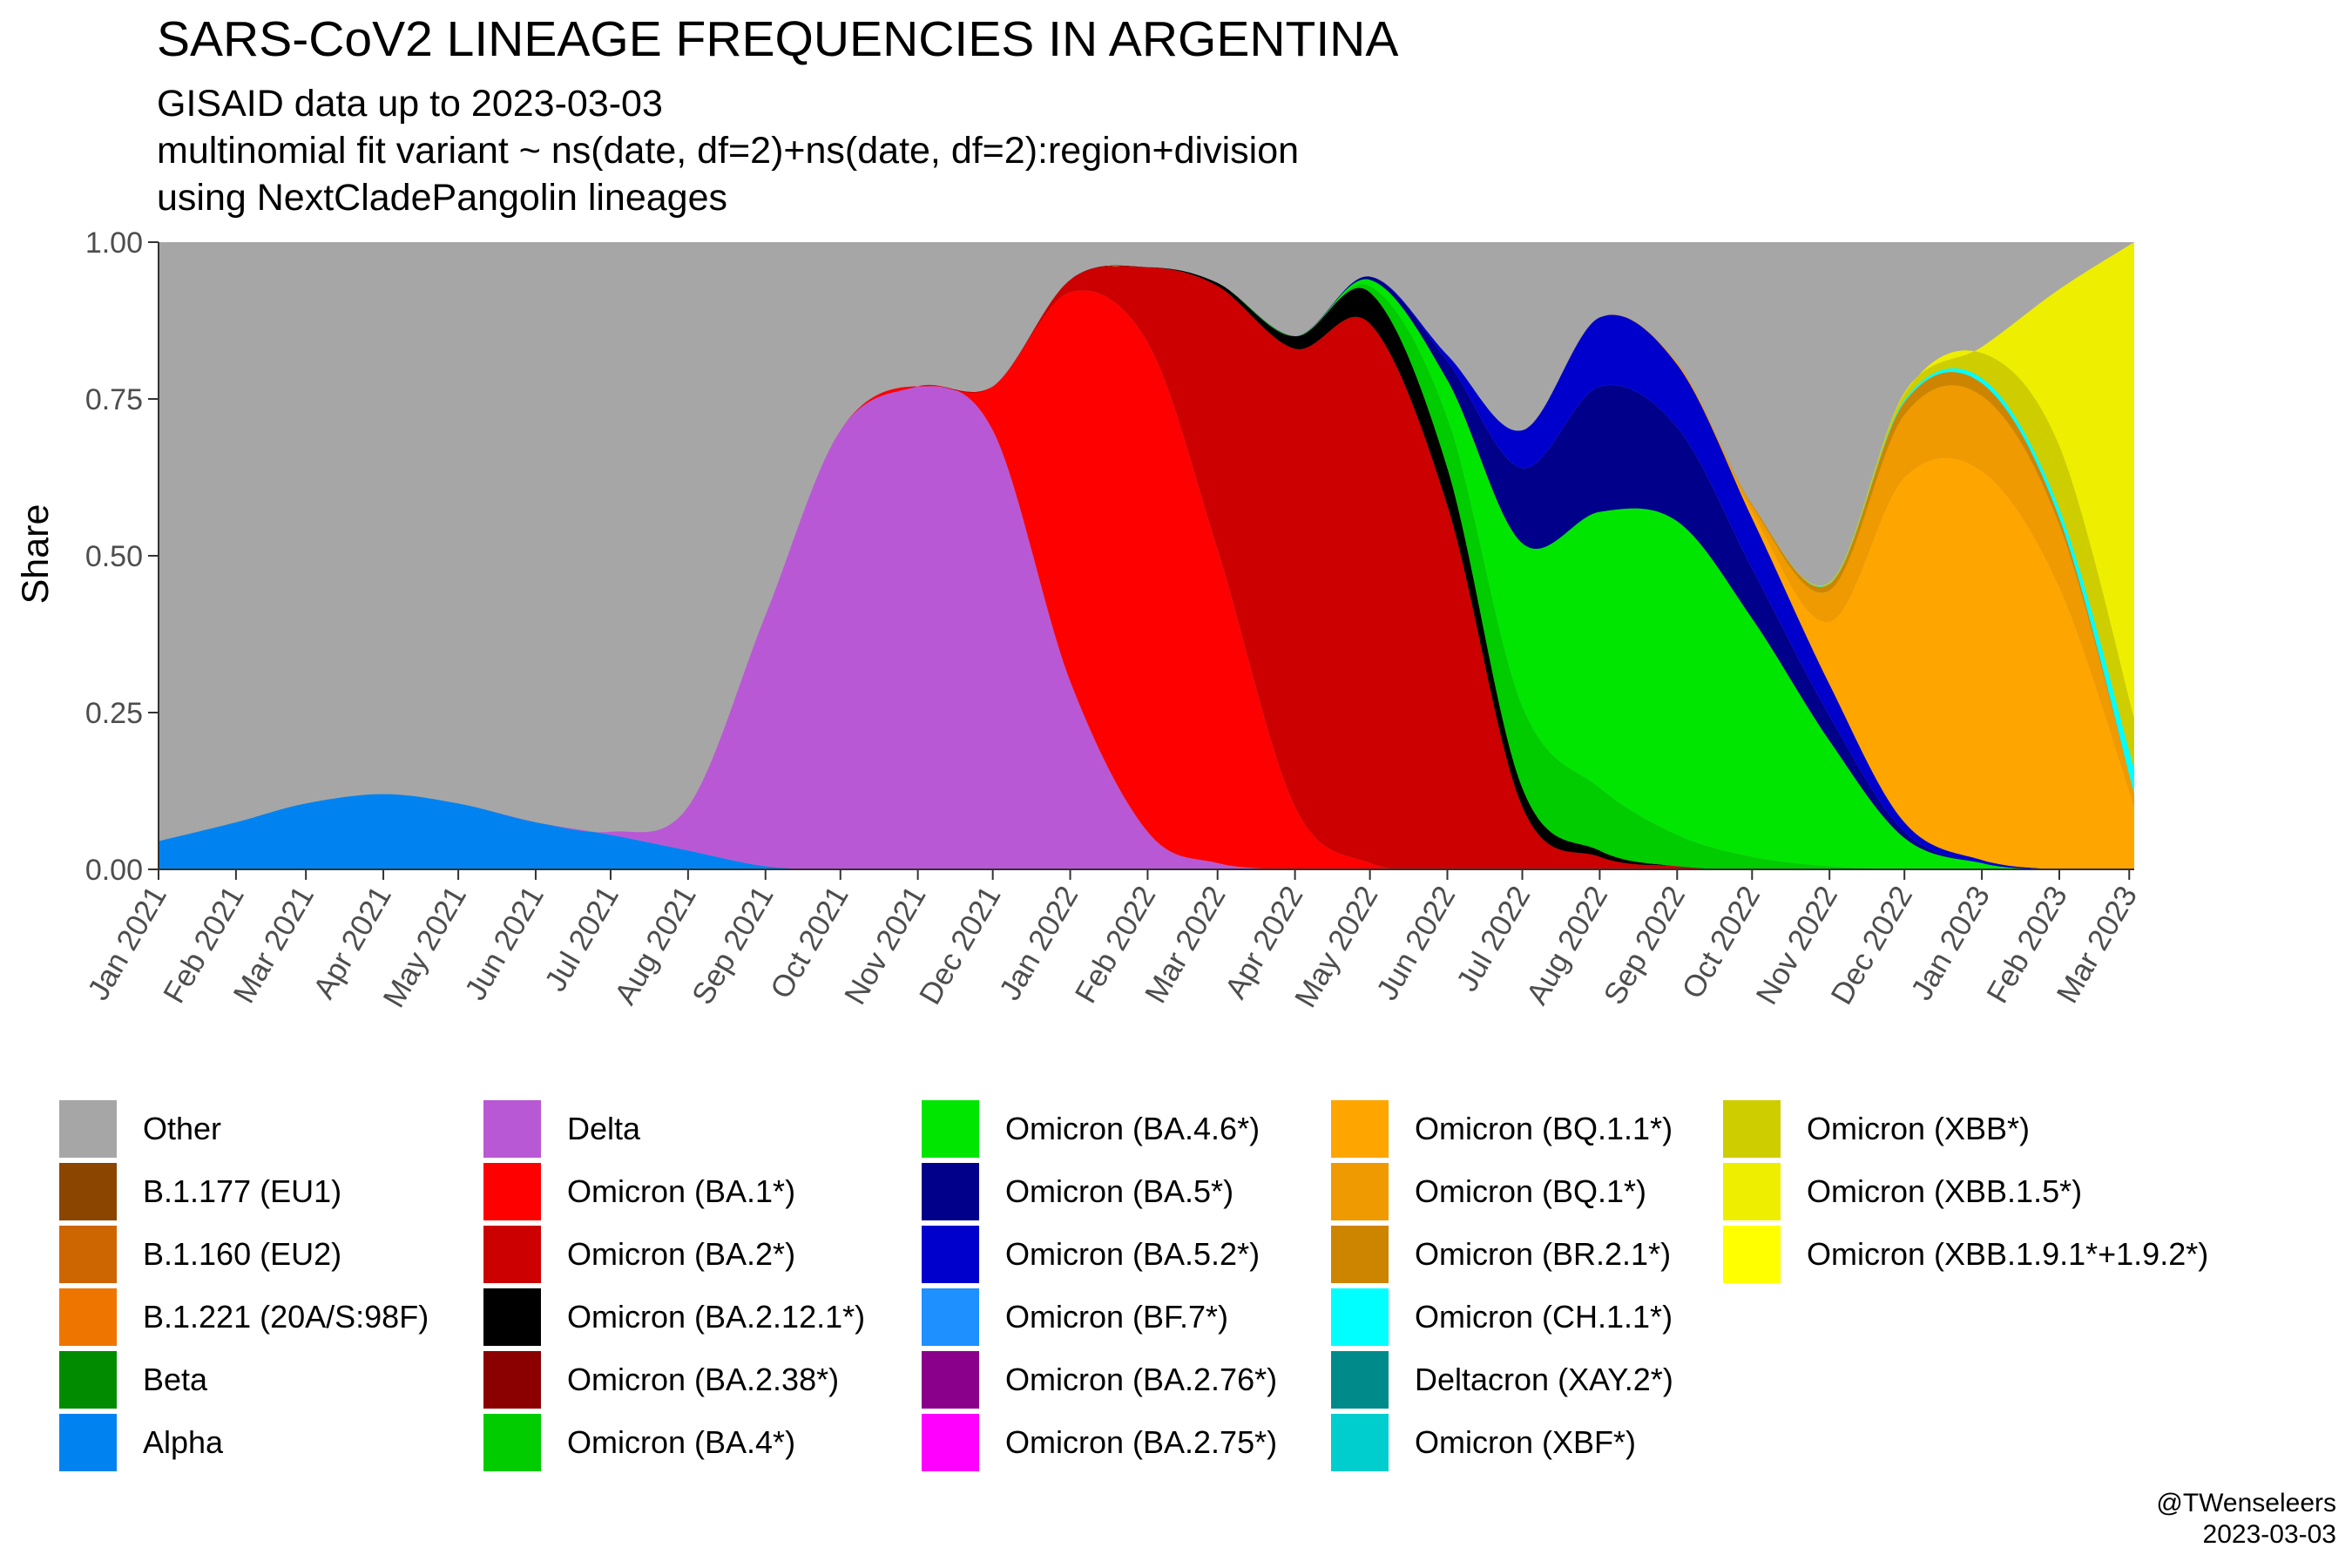 The image size is (2352, 1568). Describe the element at coordinates (703, 1379) in the screenshot. I see `legend-label: Omicron (BA.2.38*)` at that location.